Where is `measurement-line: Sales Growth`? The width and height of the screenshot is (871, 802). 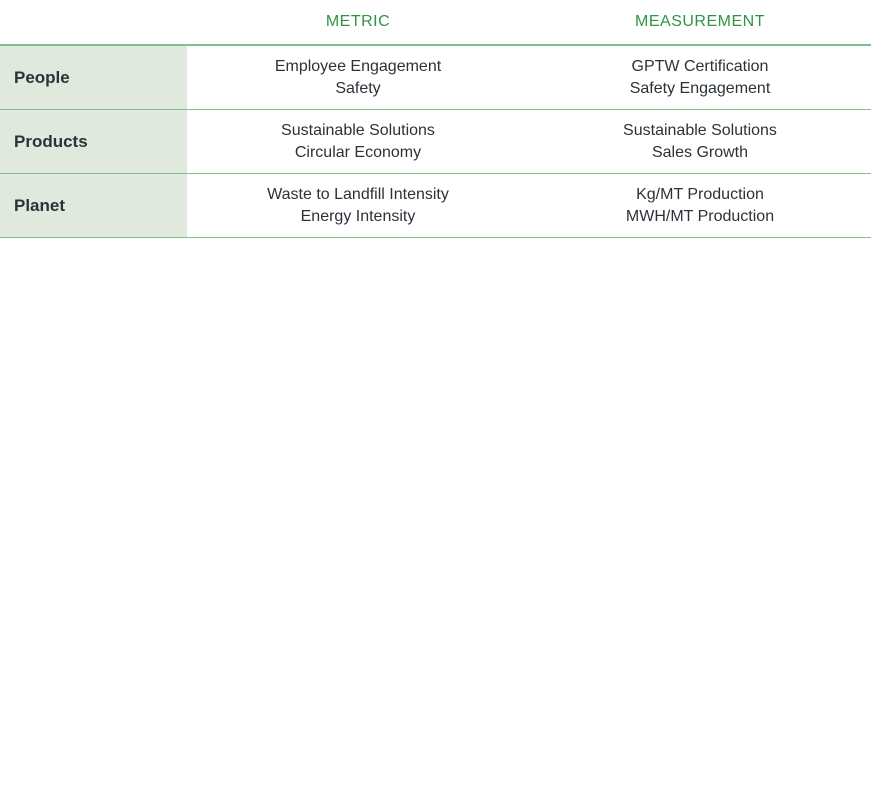
measurement-line: Sales Growth is located at coordinates (700, 152).